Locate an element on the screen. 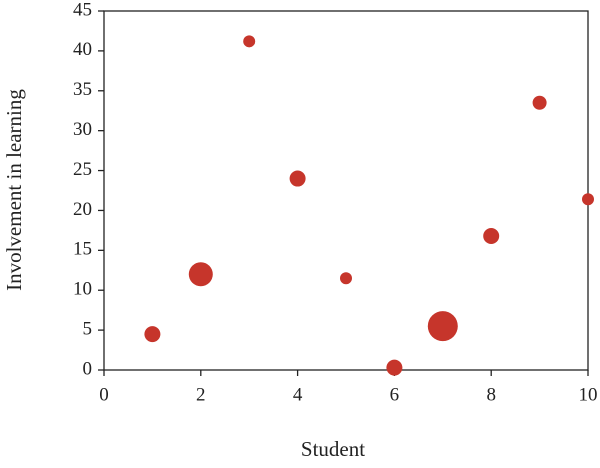 Image resolution: width=600 pixels, height=468 pixels. y-tick-label: 10 is located at coordinates (82, 289).